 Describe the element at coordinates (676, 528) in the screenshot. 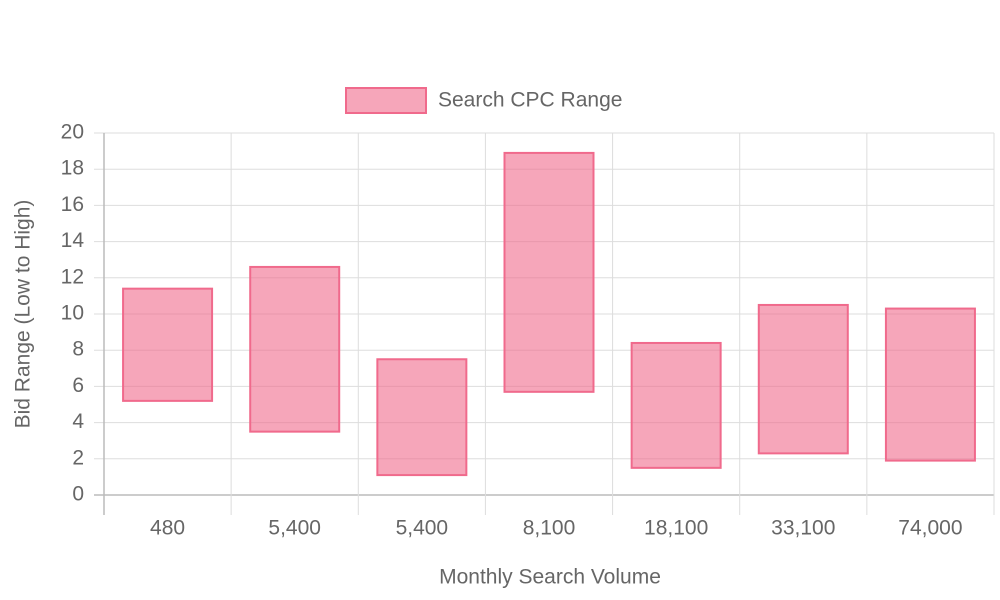

I see `x-tick-label: 18,100` at that location.